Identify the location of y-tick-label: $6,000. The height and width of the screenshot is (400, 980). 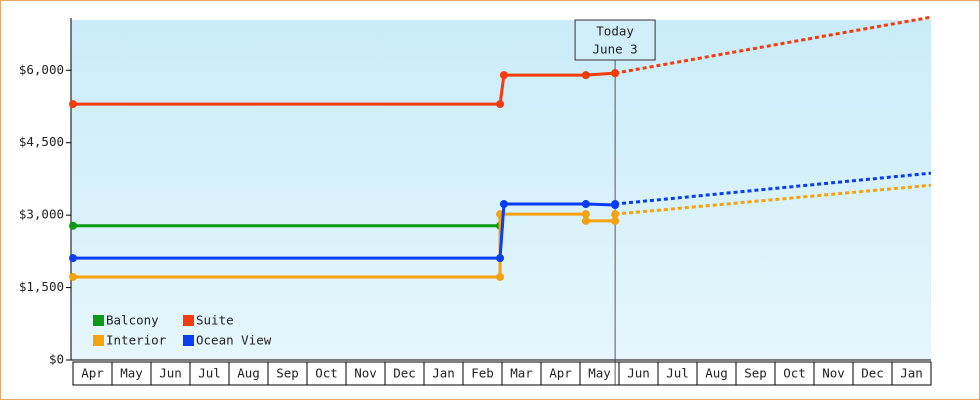
(41, 69).